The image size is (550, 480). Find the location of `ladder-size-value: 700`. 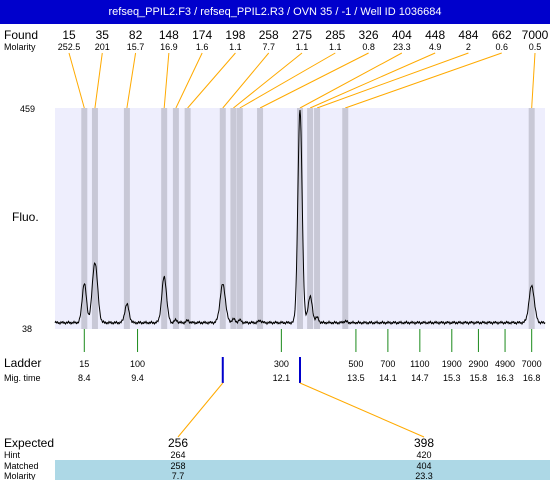

ladder-size-value: 700 is located at coordinates (387, 364).